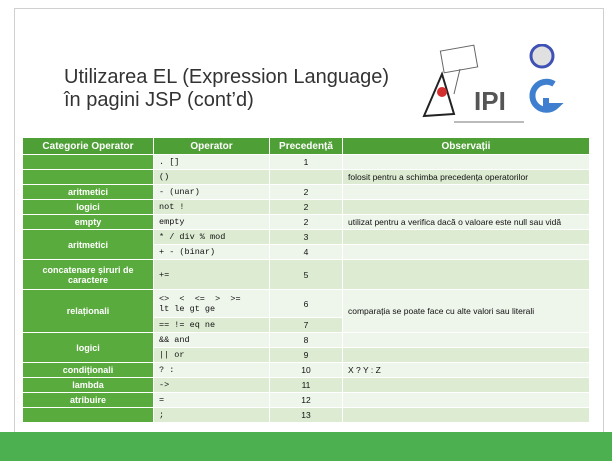 Image resolution: width=612 pixels, height=461 pixels. Describe the element at coordinates (306, 303) in the screenshot. I see `cell: 6` at that location.